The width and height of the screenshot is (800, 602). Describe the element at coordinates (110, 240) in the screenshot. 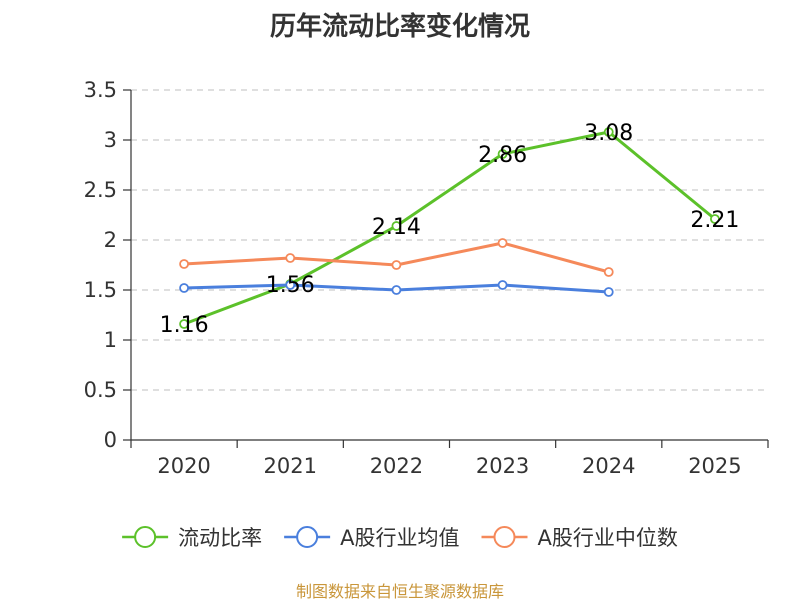

I see `y-tick-label: 2` at that location.